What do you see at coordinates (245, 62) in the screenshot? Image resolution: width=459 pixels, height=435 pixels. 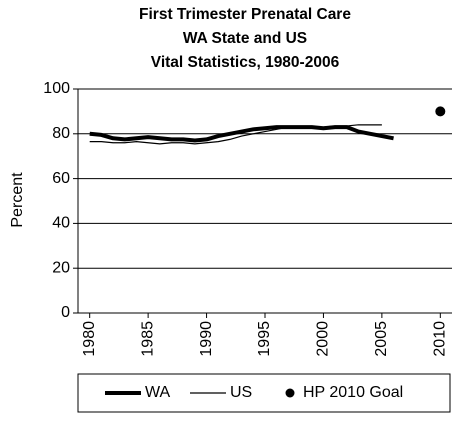 I see `chart-title: Vital Statistics, 1980-2006` at bounding box center [245, 62].